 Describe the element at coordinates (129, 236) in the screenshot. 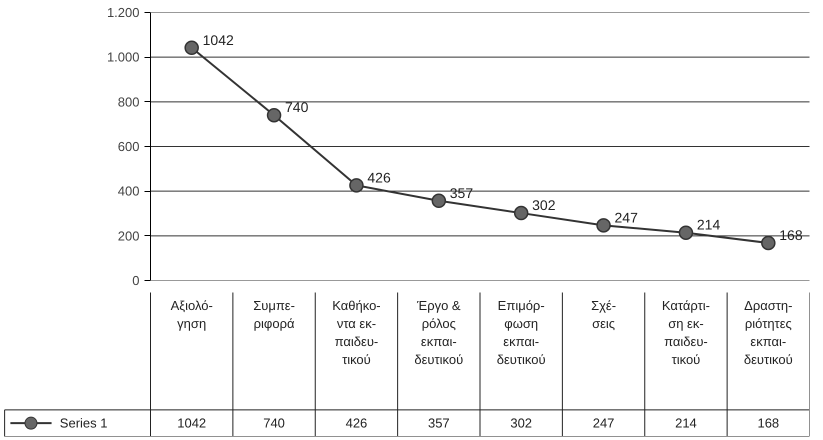

I see `y-tick-label: 200` at that location.